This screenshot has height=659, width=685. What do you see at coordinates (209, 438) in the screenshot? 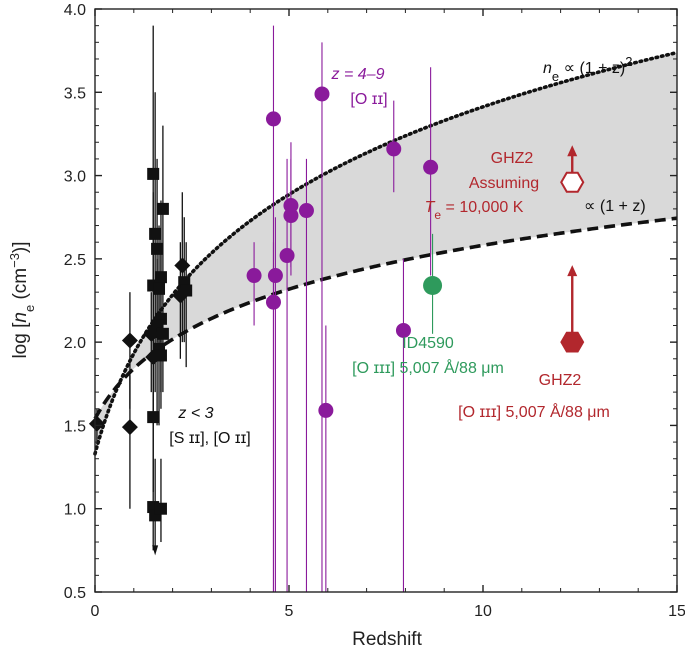
I see `lowz-lines-label: [S ɪɪ], [O ɪɪ]` at bounding box center [209, 438].